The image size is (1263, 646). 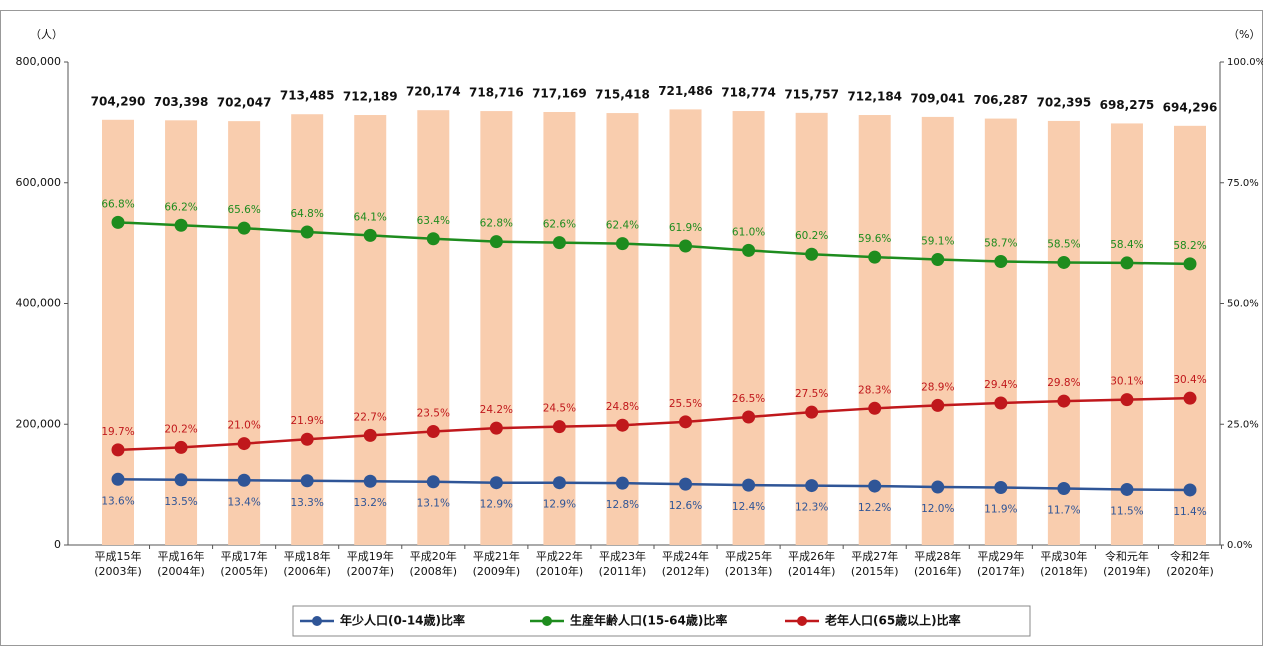 I want to click on point-value-label: 59.1%, so click(x=937, y=242).